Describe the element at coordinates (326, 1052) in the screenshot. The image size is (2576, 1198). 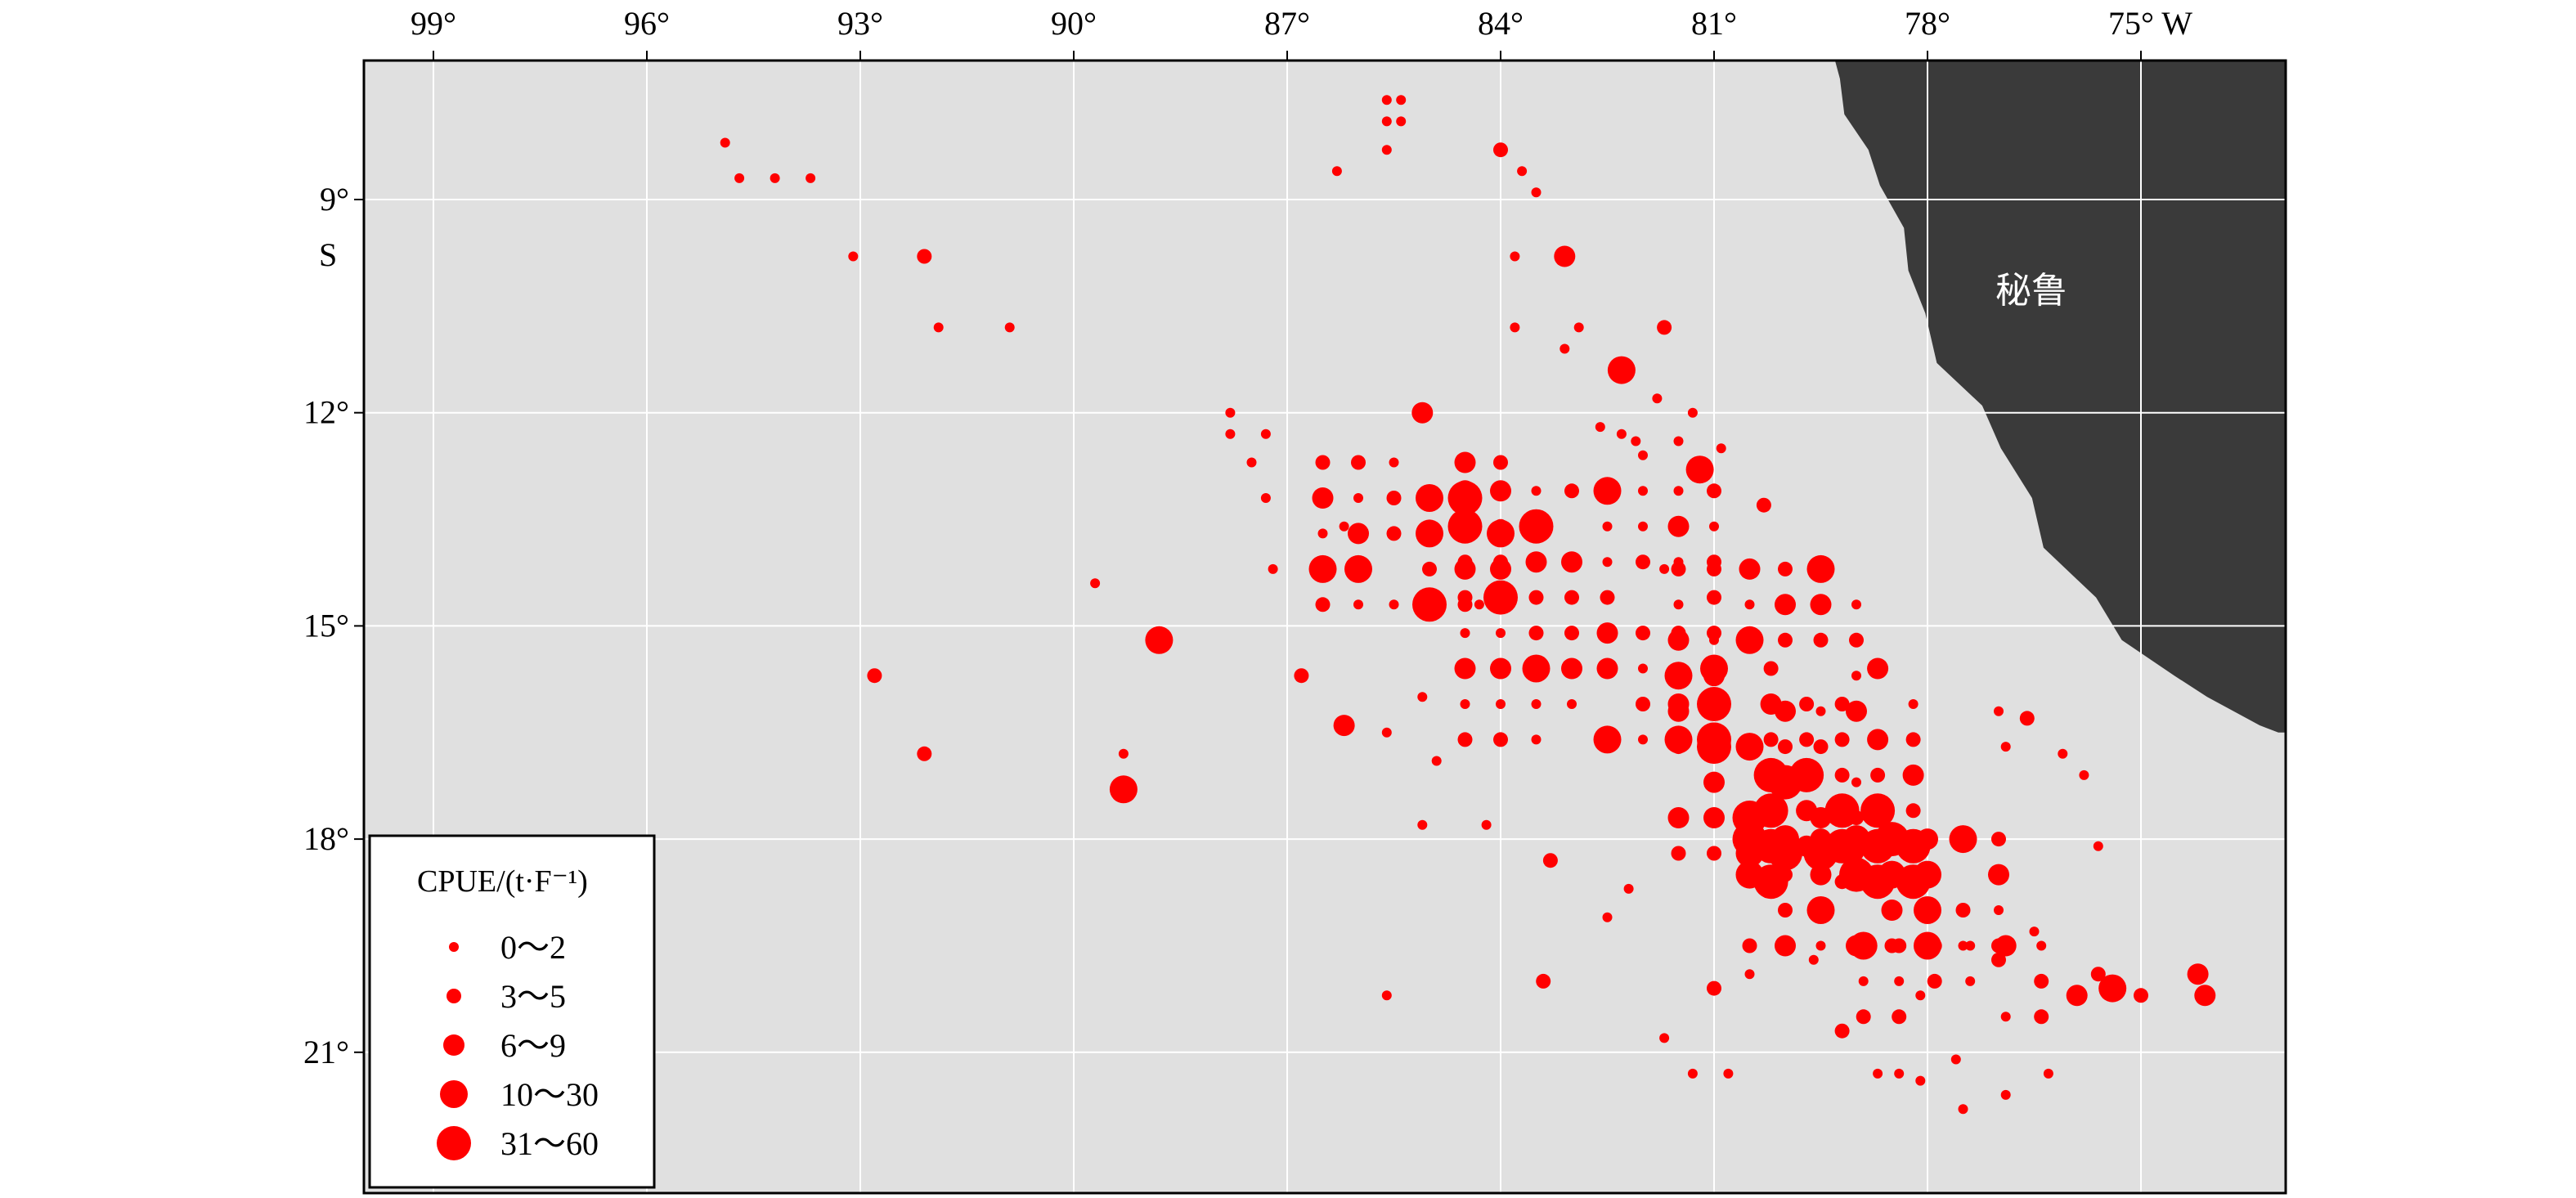
I see `latitude-tick-label: 21°` at that location.